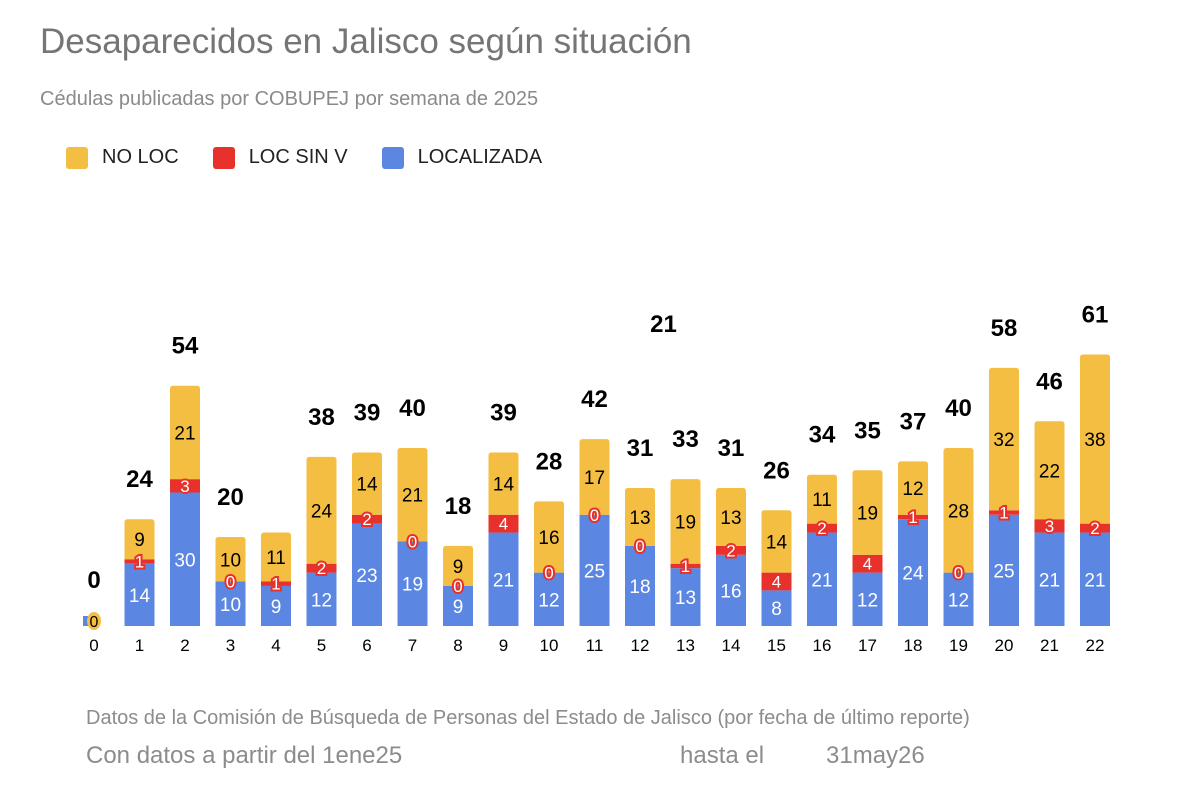 The image size is (1200, 810). Describe the element at coordinates (867, 645) in the screenshot. I see `x-tick-label: 17` at that location.